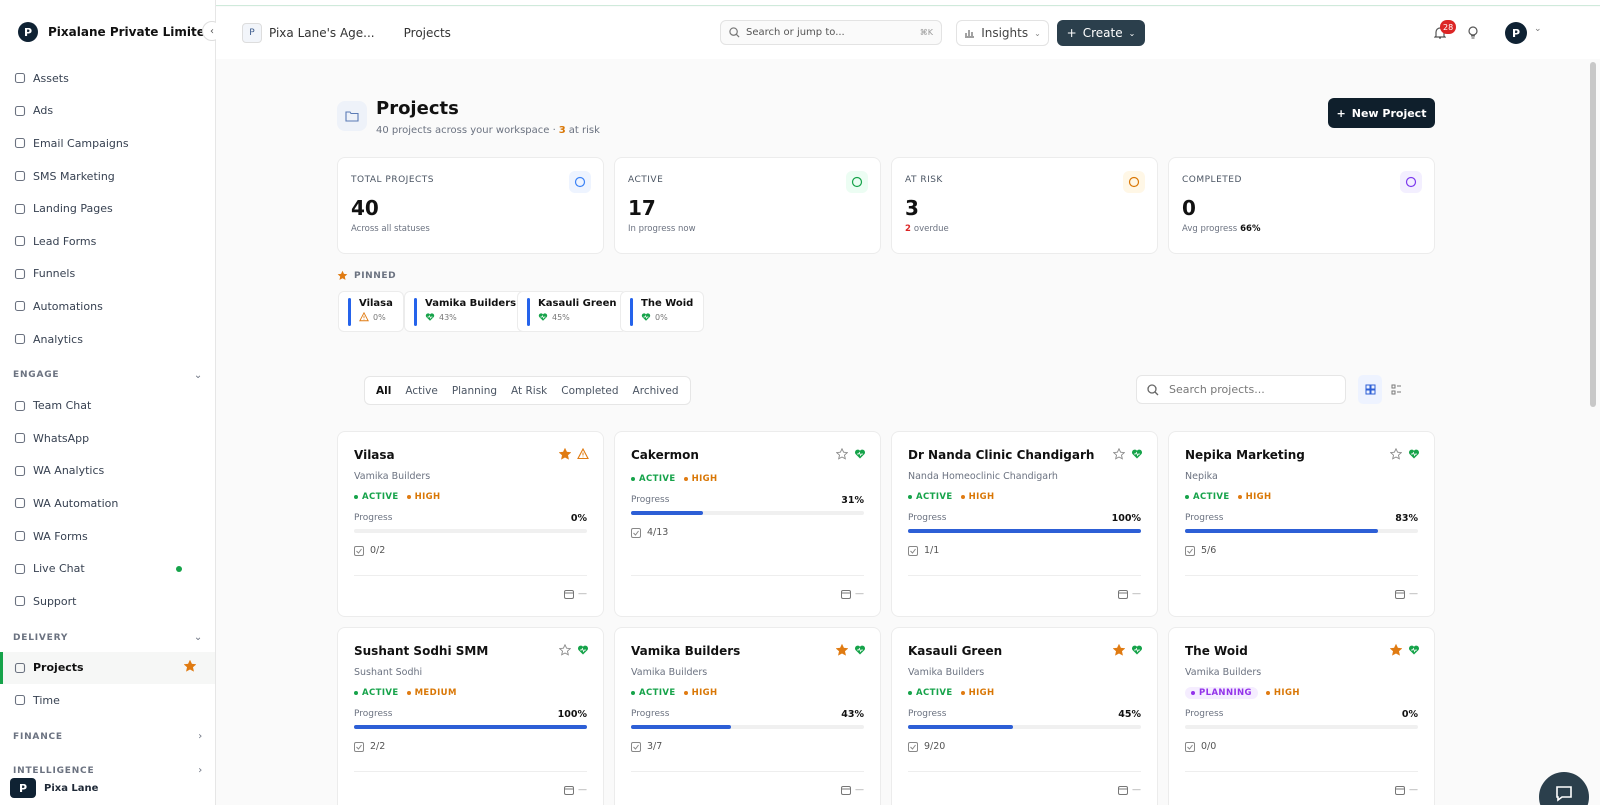 The image size is (1600, 805). I want to click on nav-item: Analytics, so click(107, 339).